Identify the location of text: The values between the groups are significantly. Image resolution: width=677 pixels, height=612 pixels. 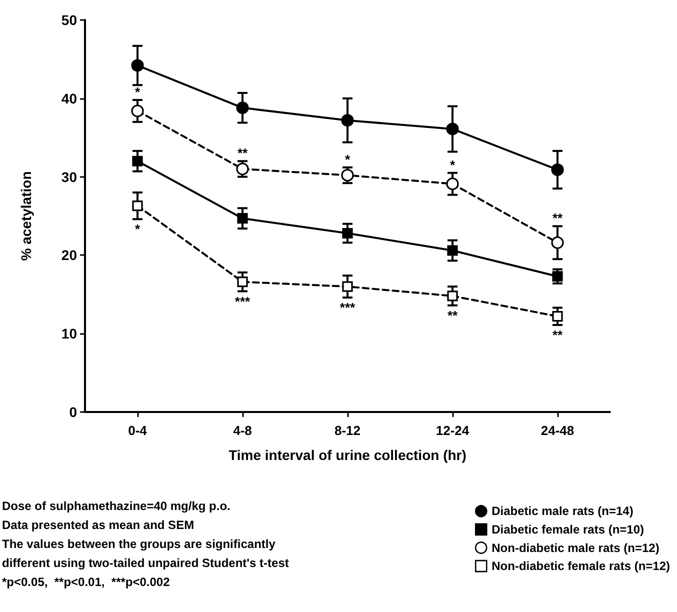
(139, 544).